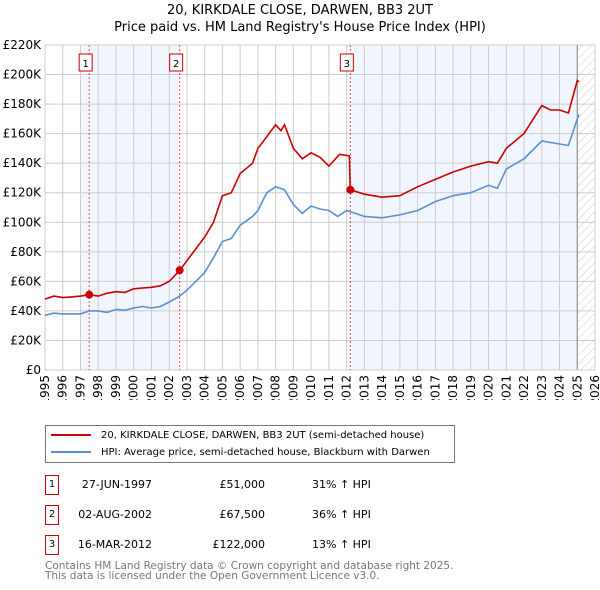 The height and width of the screenshot is (590, 600). I want to click on x-tick-label: 1996, so click(63, 387).